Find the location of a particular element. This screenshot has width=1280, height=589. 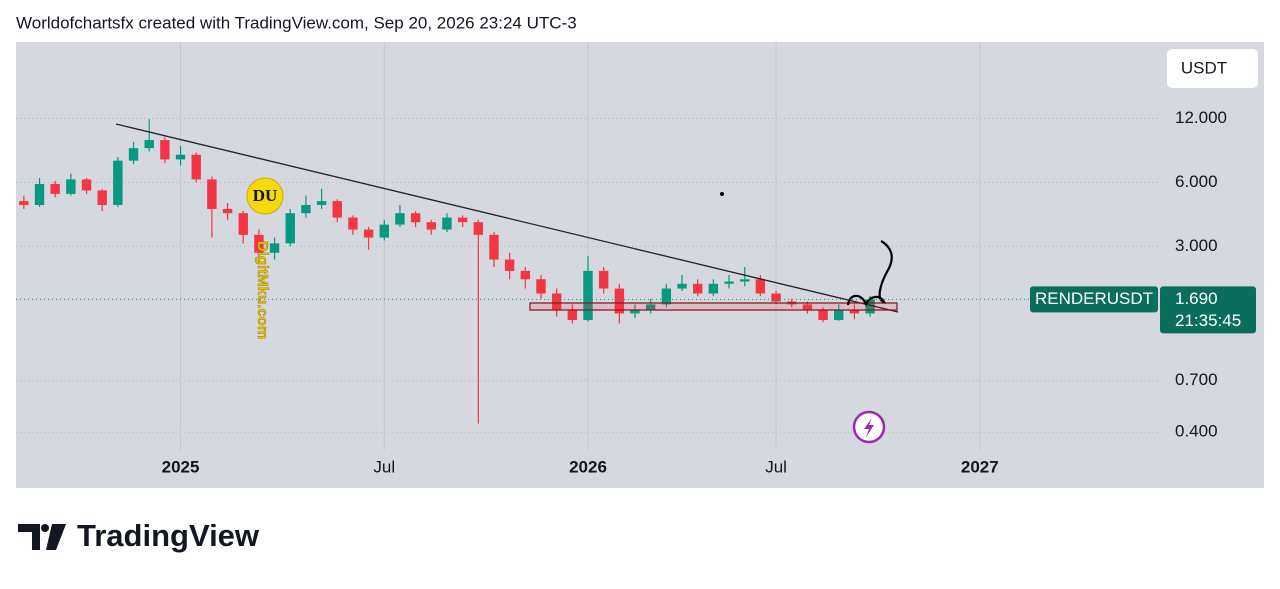

logo-text: DU is located at coordinates (265, 195).